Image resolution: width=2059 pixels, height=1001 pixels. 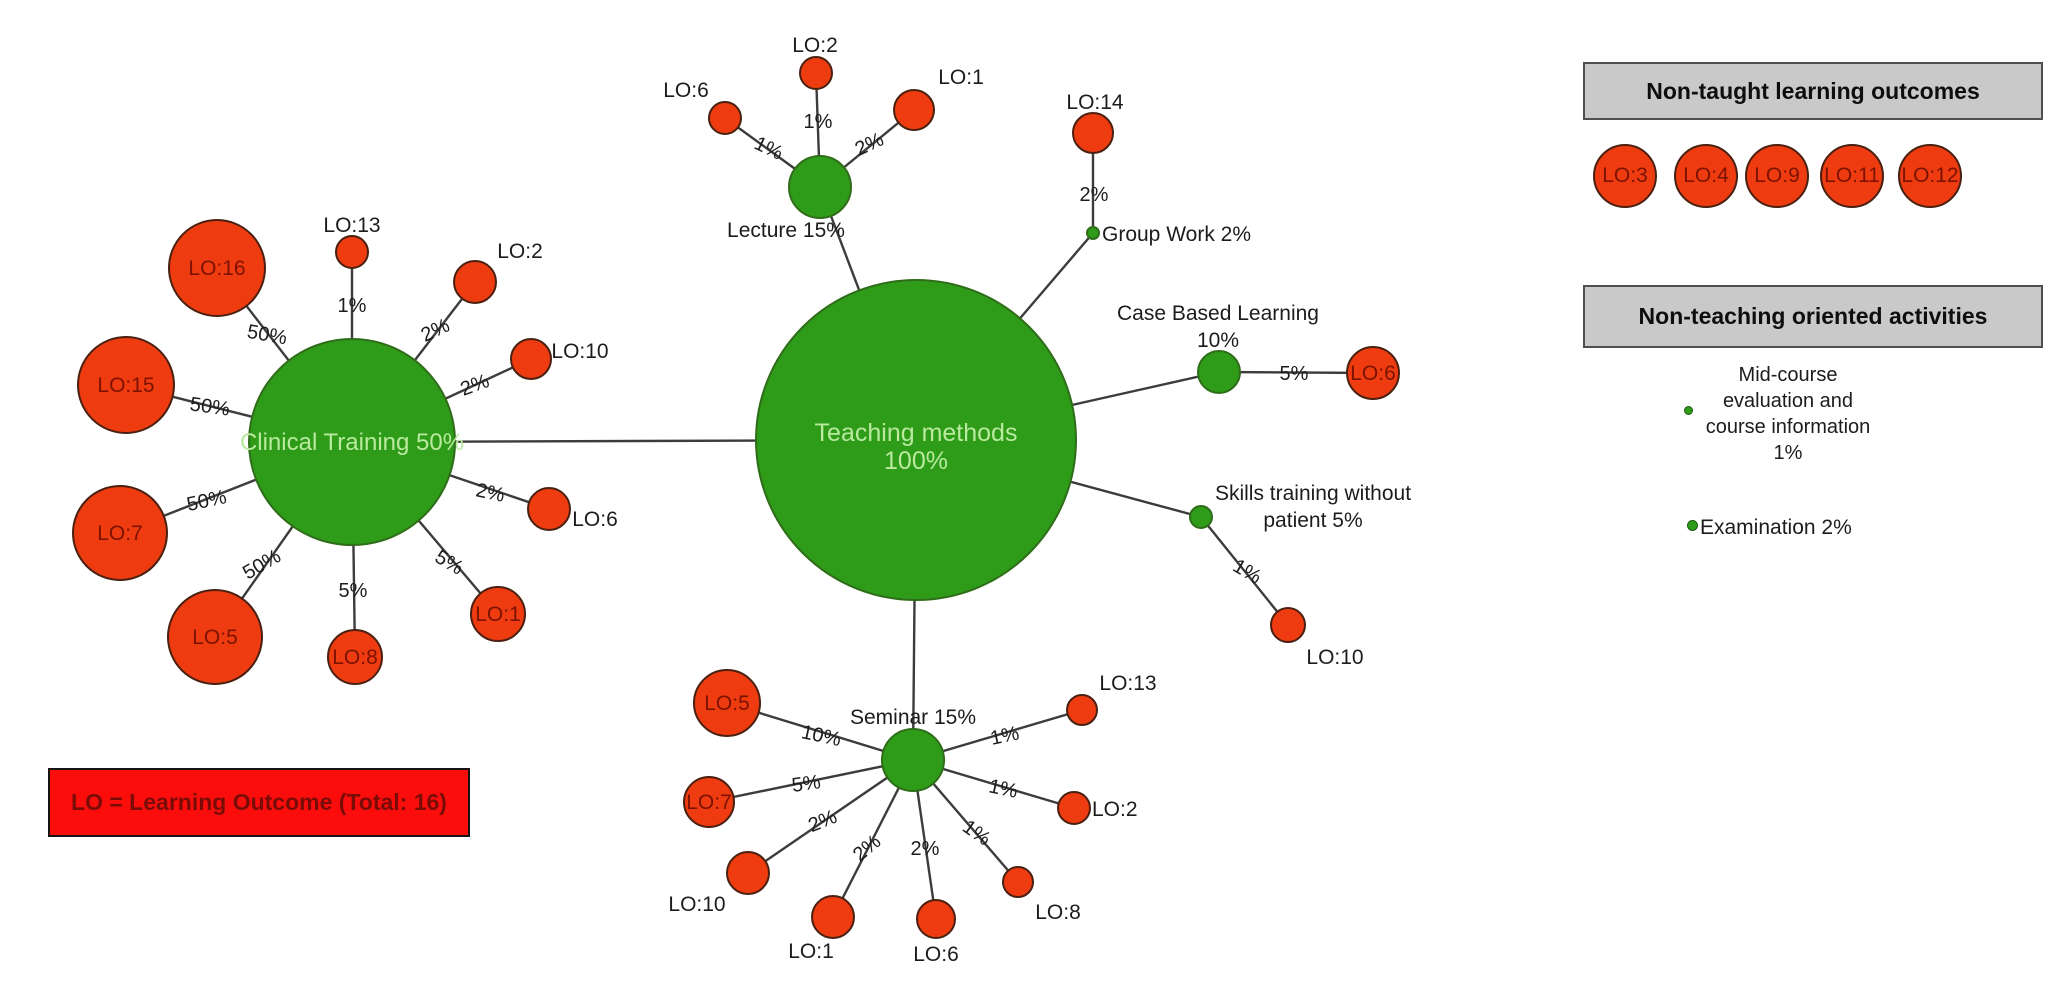 What do you see at coordinates (816, 73) in the screenshot?
I see `node-lec-lo2` at bounding box center [816, 73].